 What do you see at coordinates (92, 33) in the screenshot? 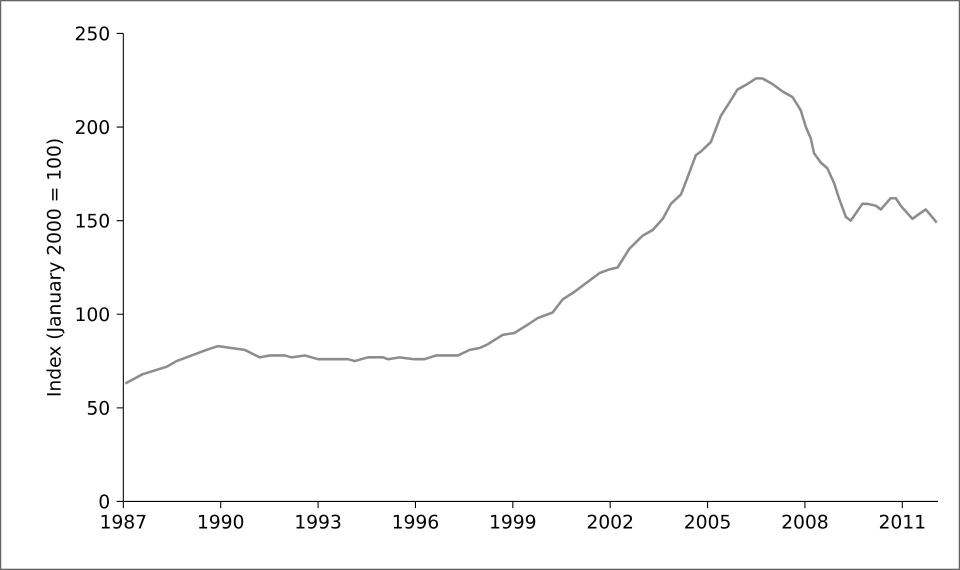
I see `y-tick-label: 250` at bounding box center [92, 33].